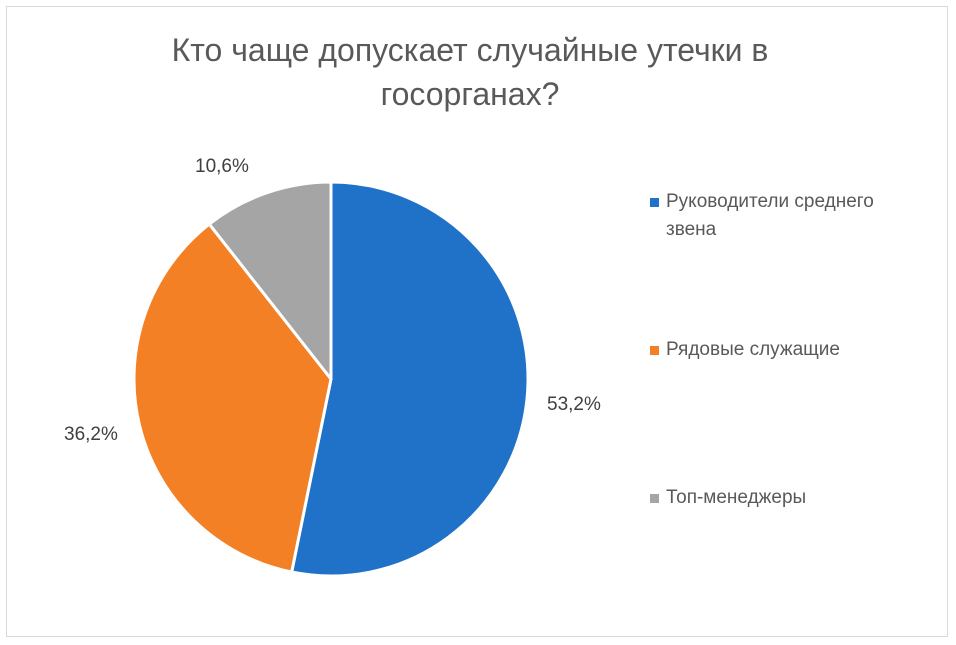 Image resolution: width=956 pixels, height=645 pixels. I want to click on legend-label-regular-employees: Рядовые служащие, so click(753, 349).